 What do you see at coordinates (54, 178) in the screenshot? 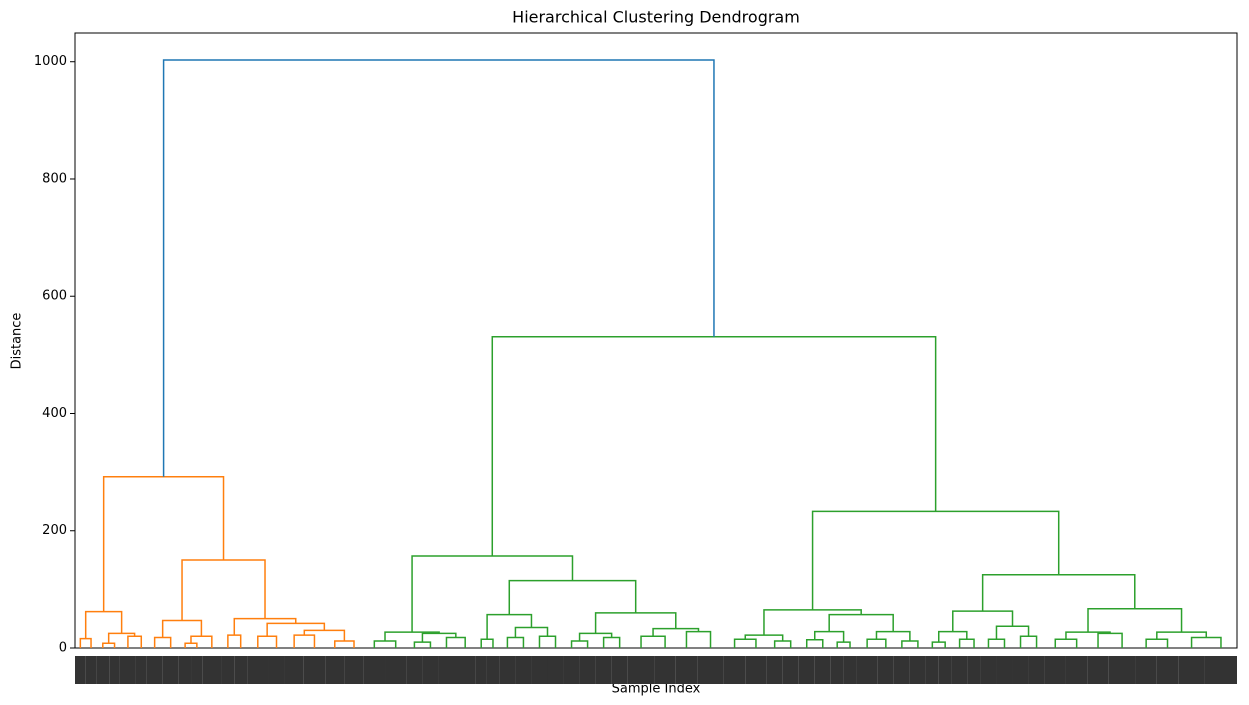
I see `y-tick-label: 800` at bounding box center [54, 178].